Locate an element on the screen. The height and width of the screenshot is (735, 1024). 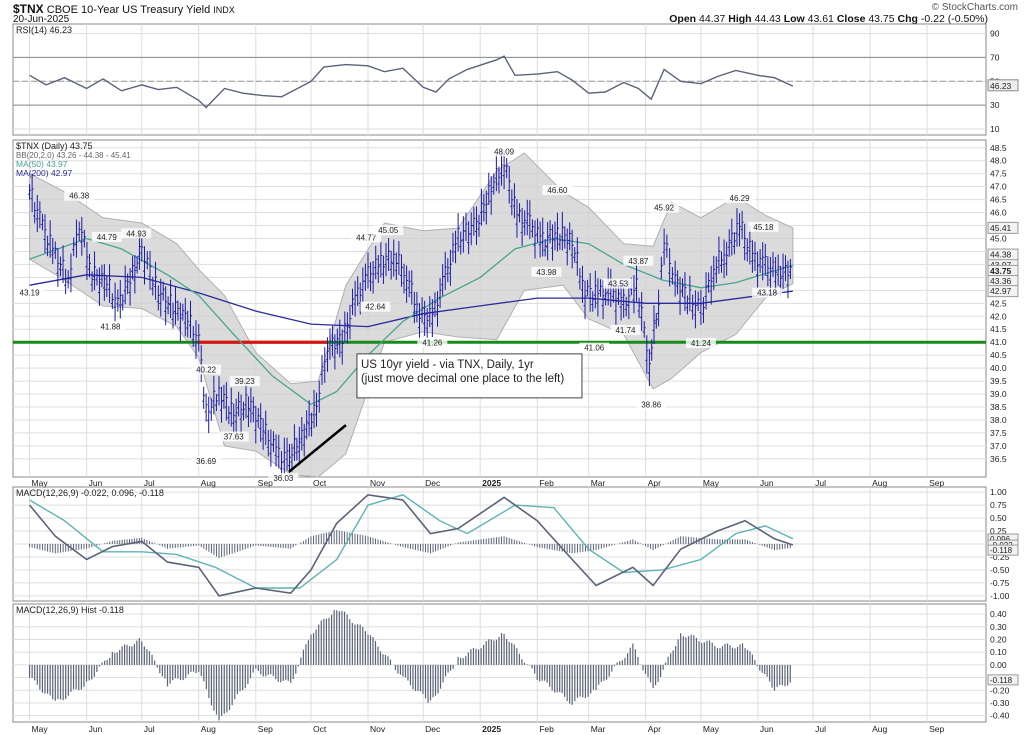
price-right-label: 43.36 is located at coordinates (1001, 281).